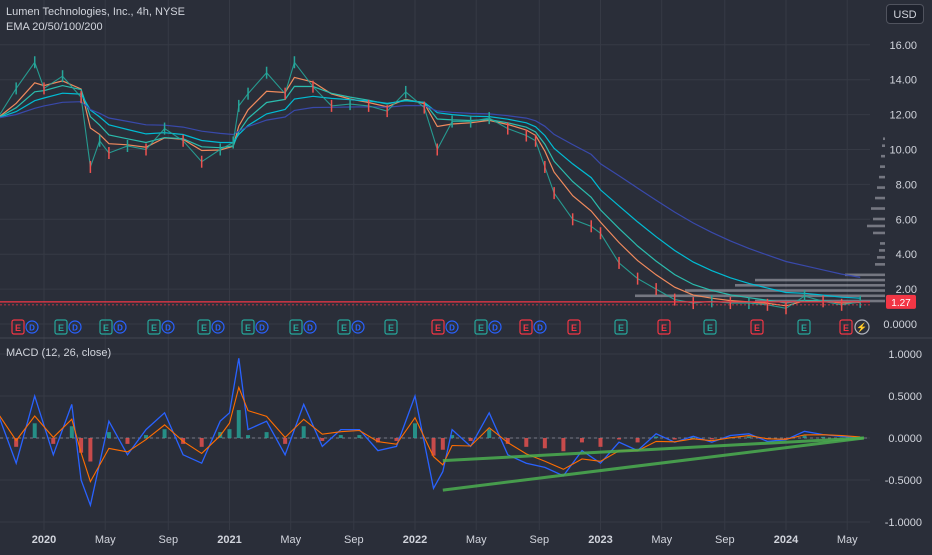  Describe the element at coordinates (59, 353) in the screenshot. I see `macd-legend: MACD (12, 26, close)` at that location.